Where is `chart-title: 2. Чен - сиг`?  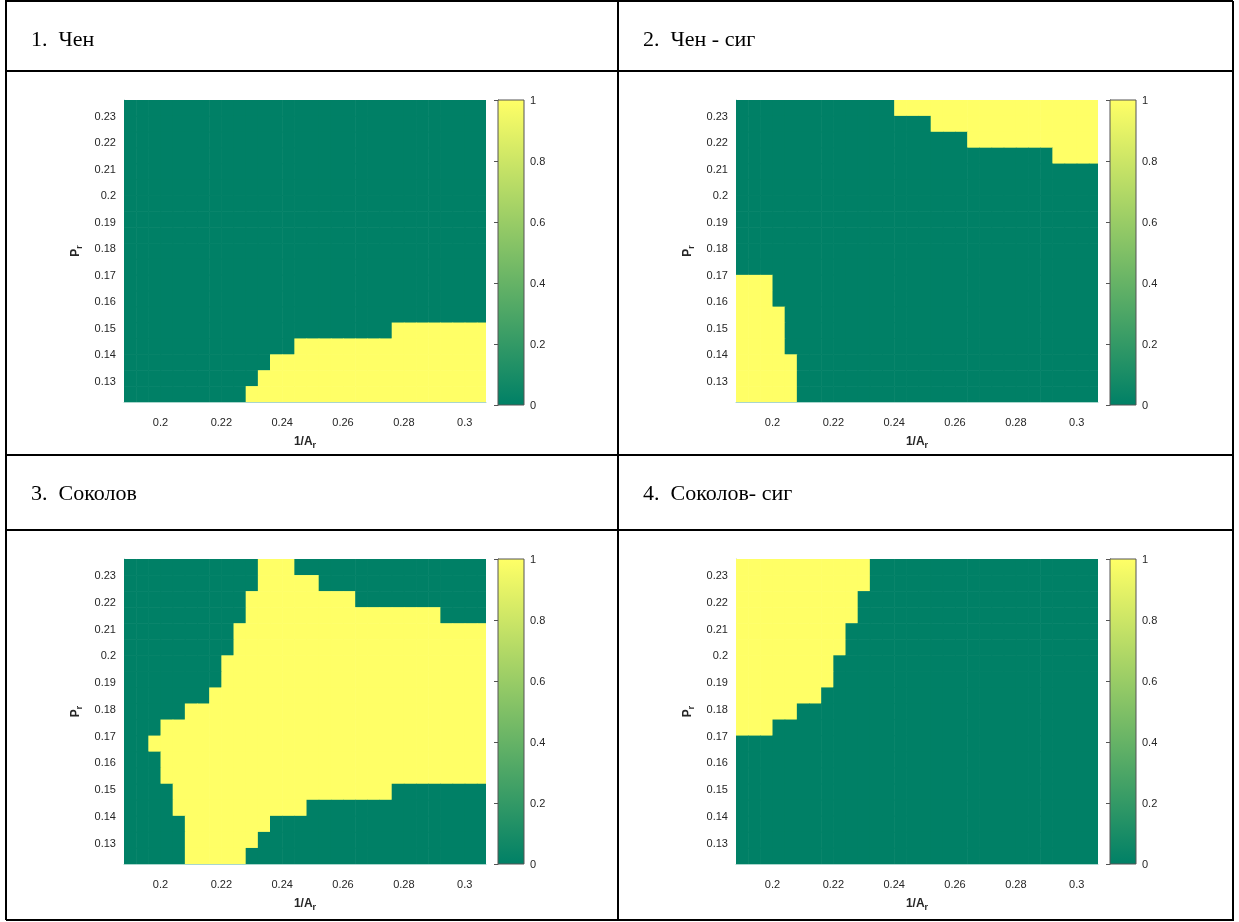
chart-title: 2. Чен - сиг is located at coordinates (926, 36).